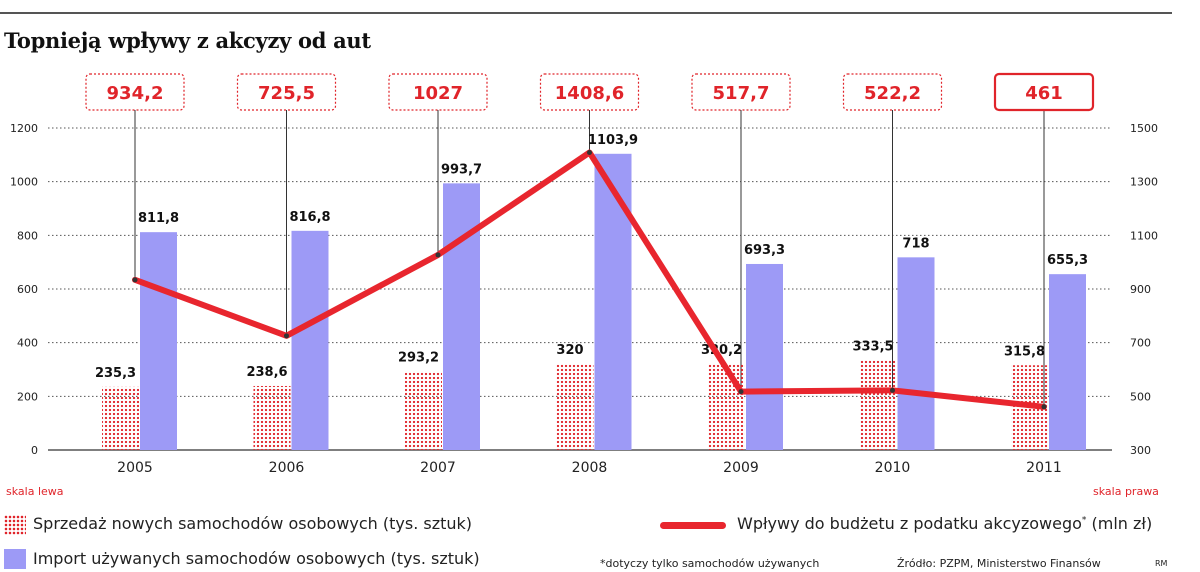  Describe the element at coordinates (1024, 351) in the screenshot. I see `data-label-new-cars: 315,8` at that location.